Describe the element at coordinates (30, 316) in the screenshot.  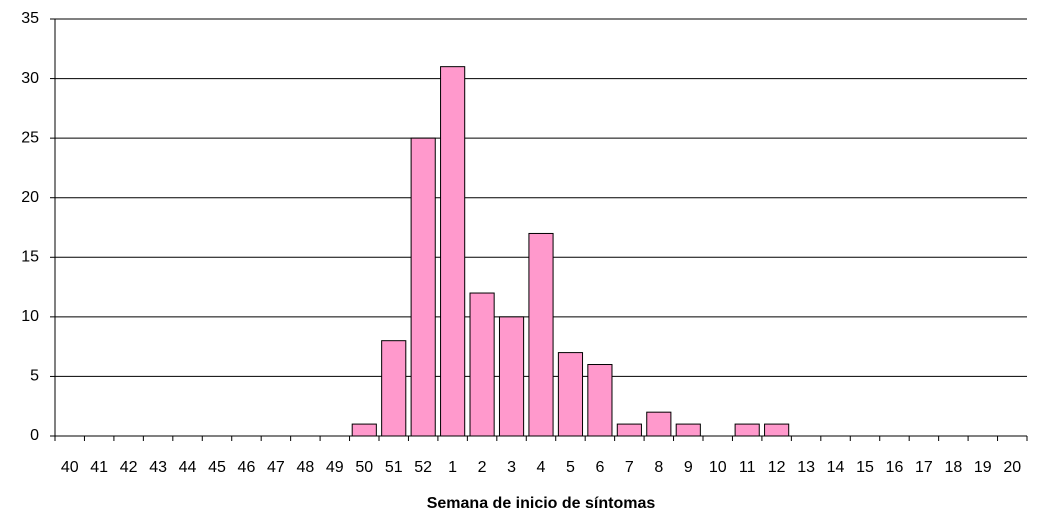
I see `y-tick-label: 10` at that location.